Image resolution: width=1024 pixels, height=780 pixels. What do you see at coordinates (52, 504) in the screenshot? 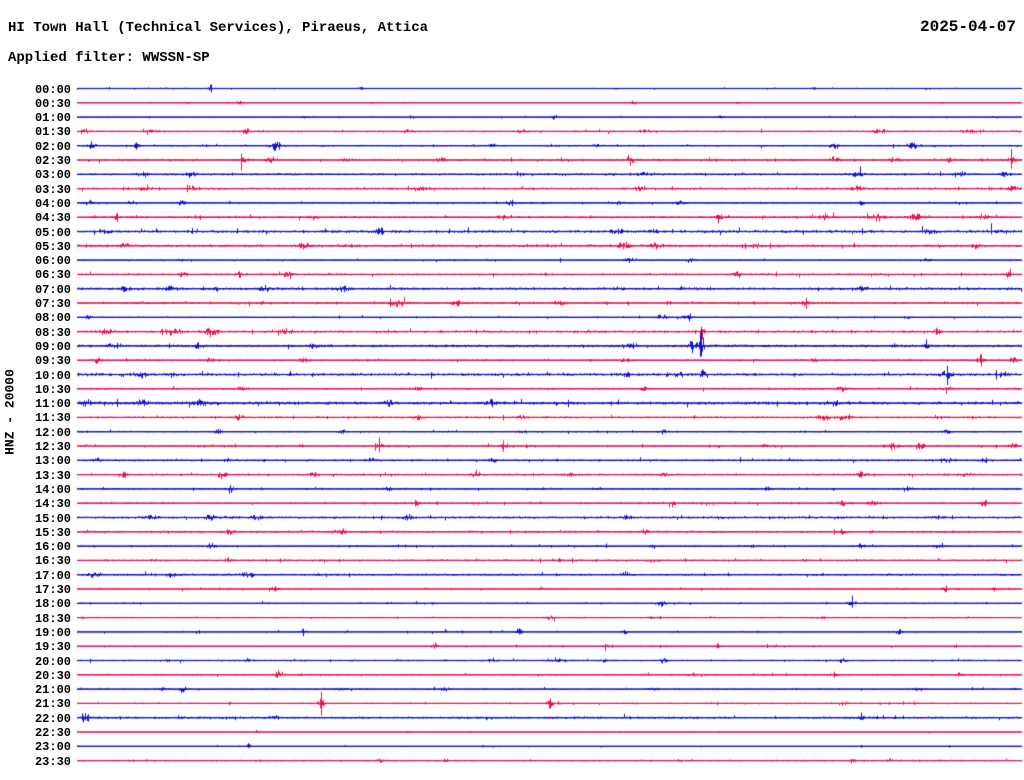
I see `time-label: 14:30` at bounding box center [52, 504].